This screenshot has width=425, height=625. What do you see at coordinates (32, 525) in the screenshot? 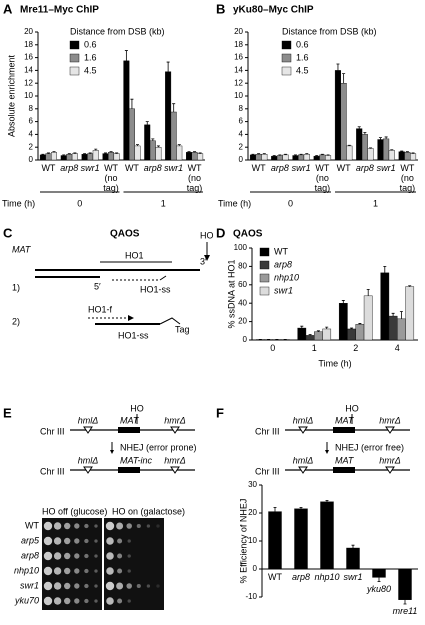
I see `strain-label: WT` at bounding box center [32, 525].